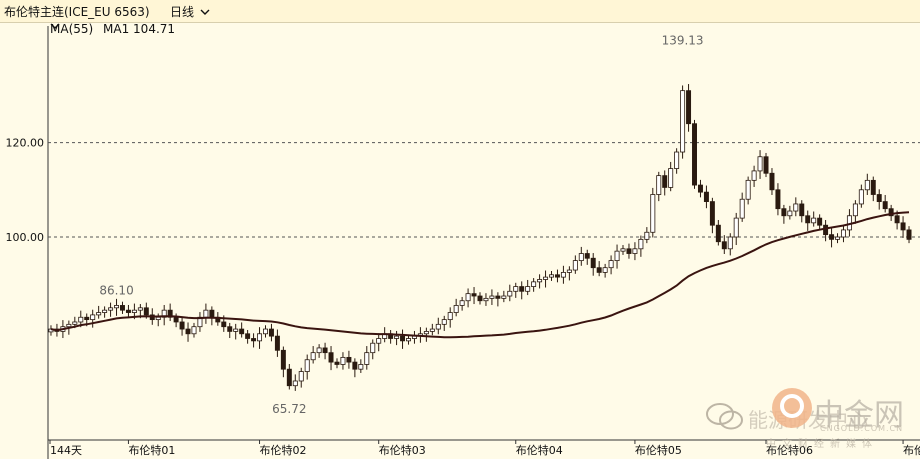  Describe the element at coordinates (822, 444) in the screenshot. I see `watermark-tagline: 中文财经新媒体` at that location.